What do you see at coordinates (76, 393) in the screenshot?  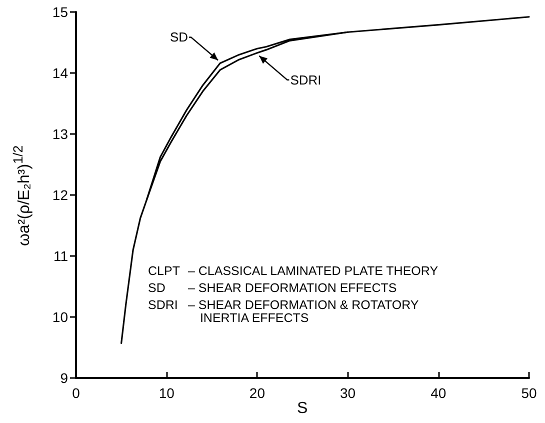 I see `x-tick-label: 0` at bounding box center [76, 393].